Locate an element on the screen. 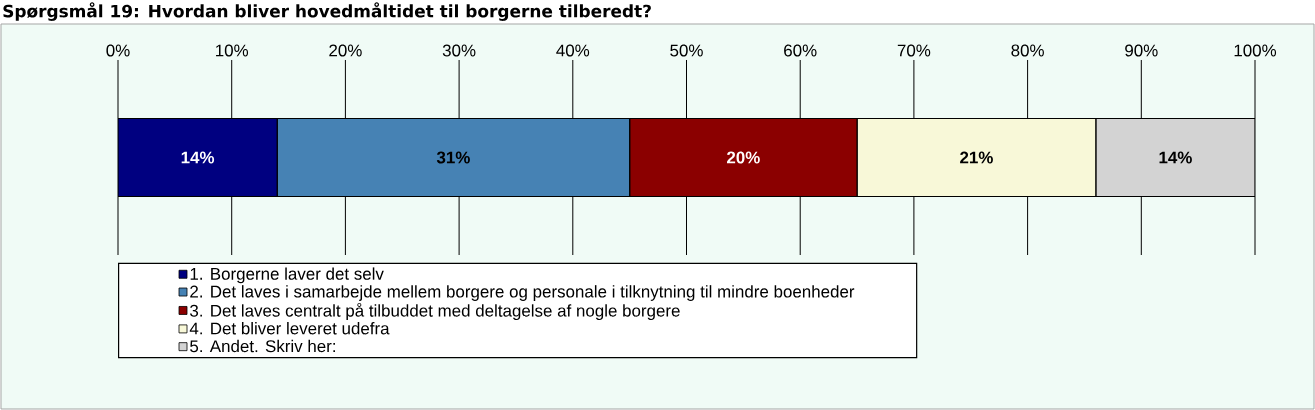  x-tick-label: 50% is located at coordinates (686, 50).